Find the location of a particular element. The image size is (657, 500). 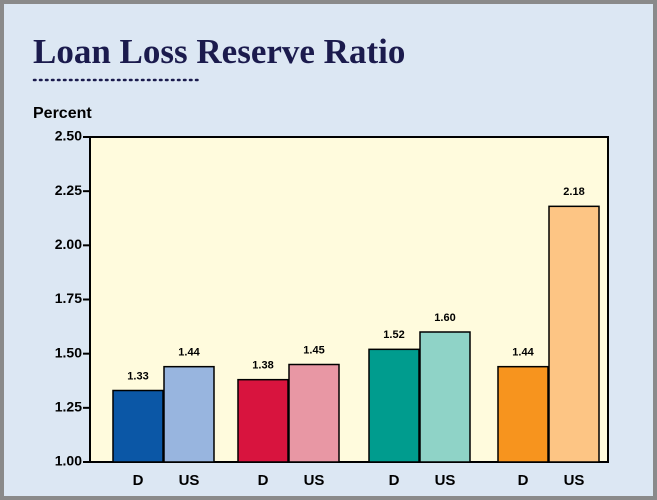

chart-title: Loan Loss Reserve Ratio is located at coordinates (219, 51).